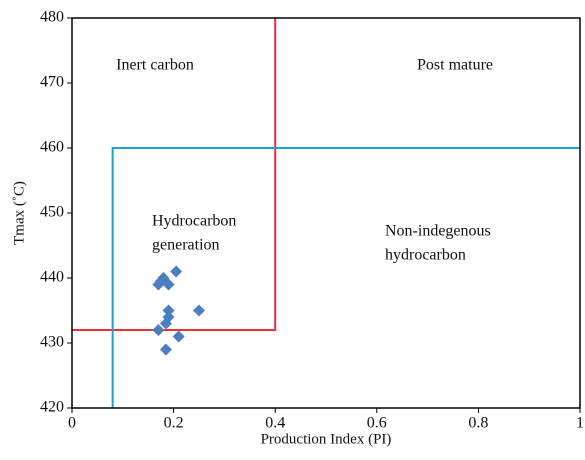 This screenshot has width=585, height=460. What do you see at coordinates (377, 423) in the screenshot?
I see `x-tick-label: 0.6` at bounding box center [377, 423].